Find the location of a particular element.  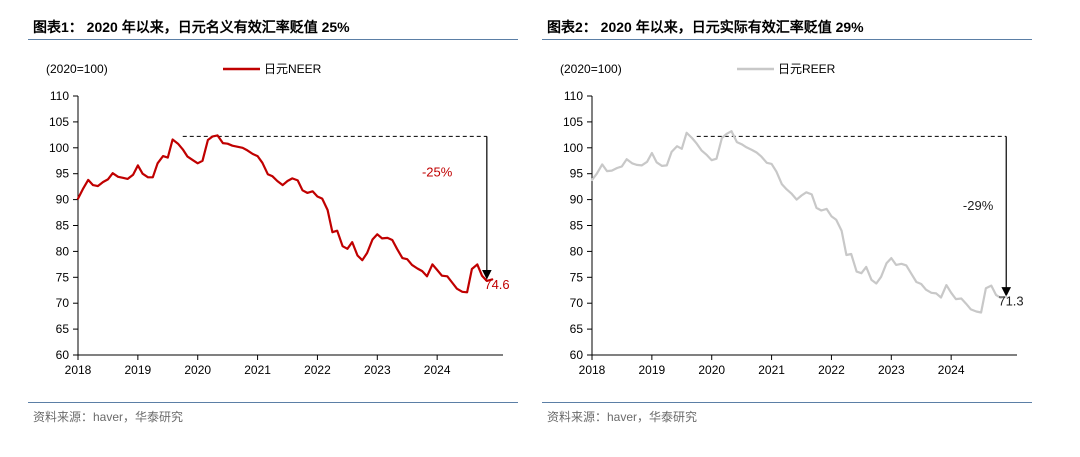

series-line is located at coordinates (285, 214).